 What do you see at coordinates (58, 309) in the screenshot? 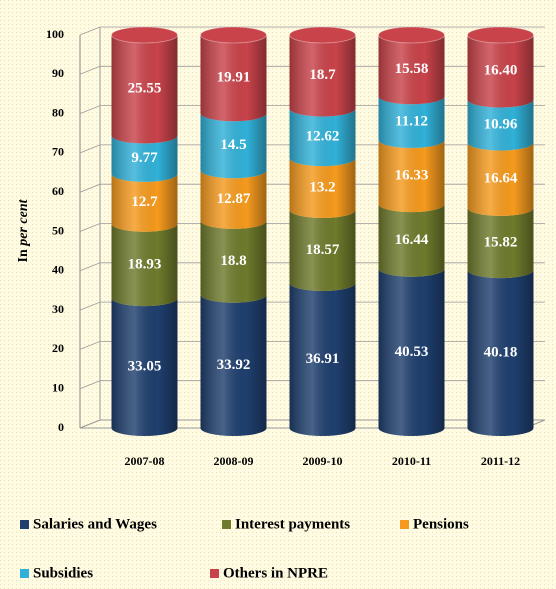
I see `y-tick-label: 30` at bounding box center [58, 309].